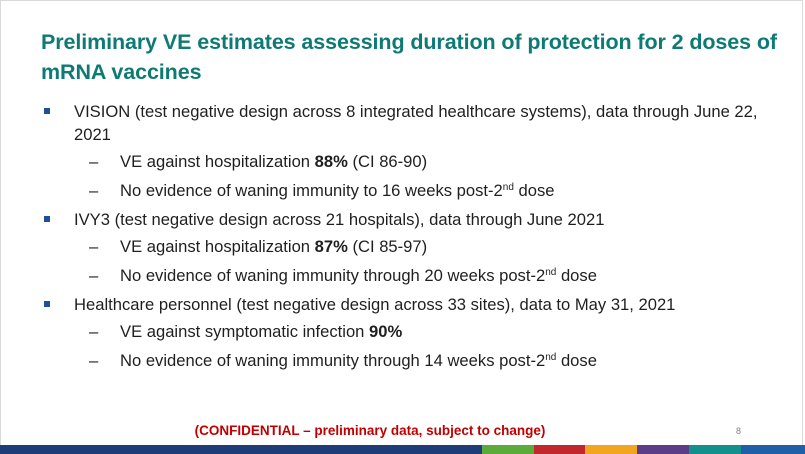 The height and width of the screenshot is (454, 805). Describe the element at coordinates (559, 449) in the screenshot. I see `bar-segment-red` at that location.